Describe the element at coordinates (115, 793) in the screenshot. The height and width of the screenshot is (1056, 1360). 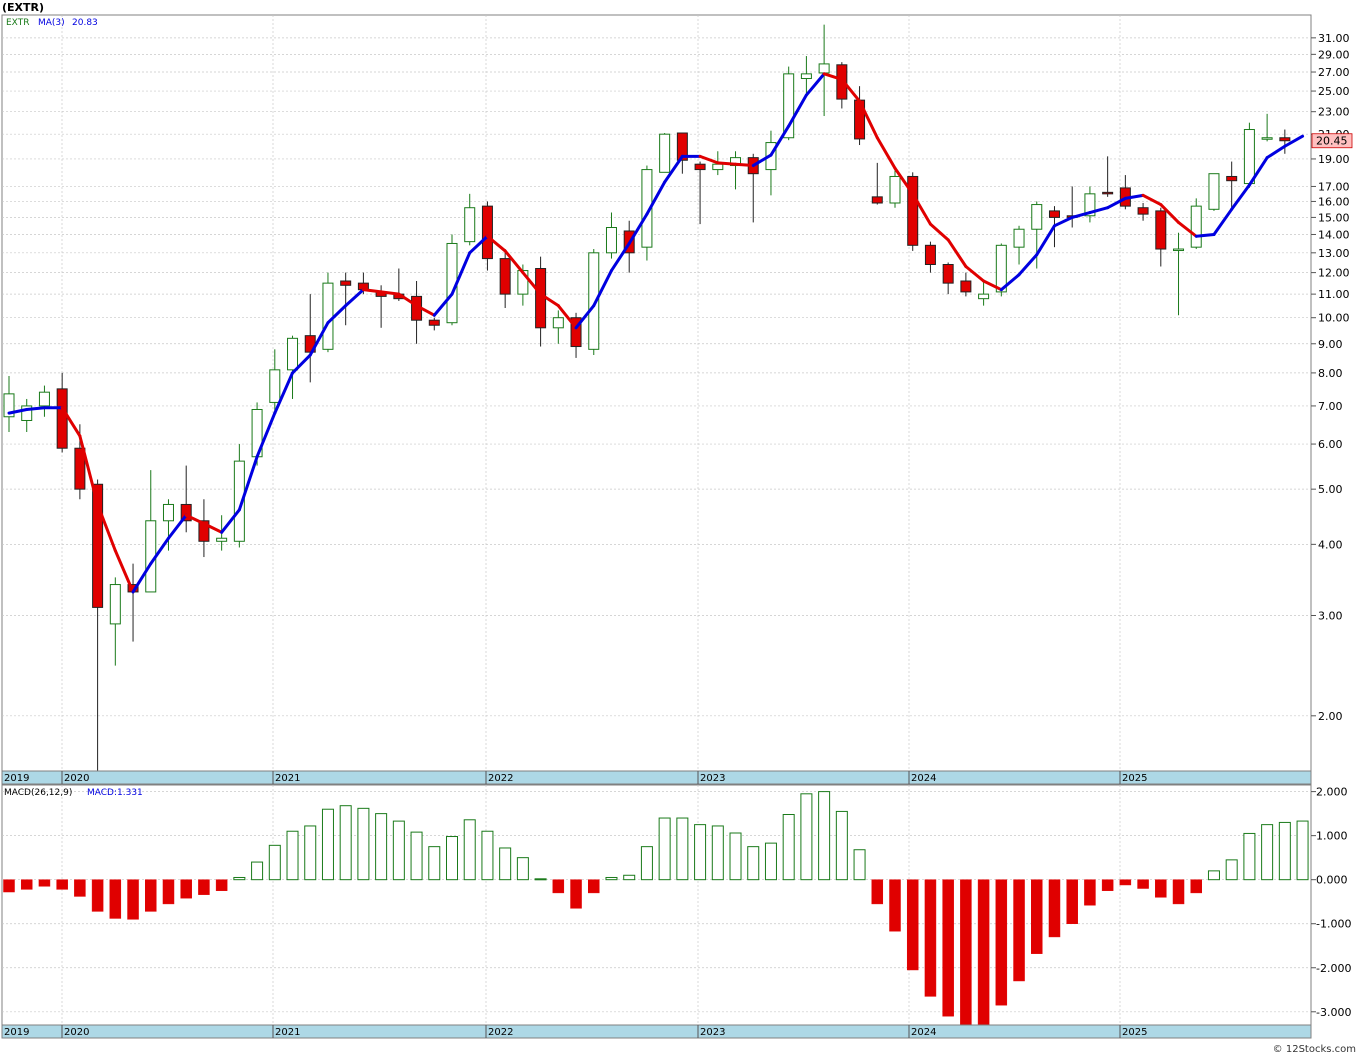
I see `macd-value: MACD:1.331` at that location.